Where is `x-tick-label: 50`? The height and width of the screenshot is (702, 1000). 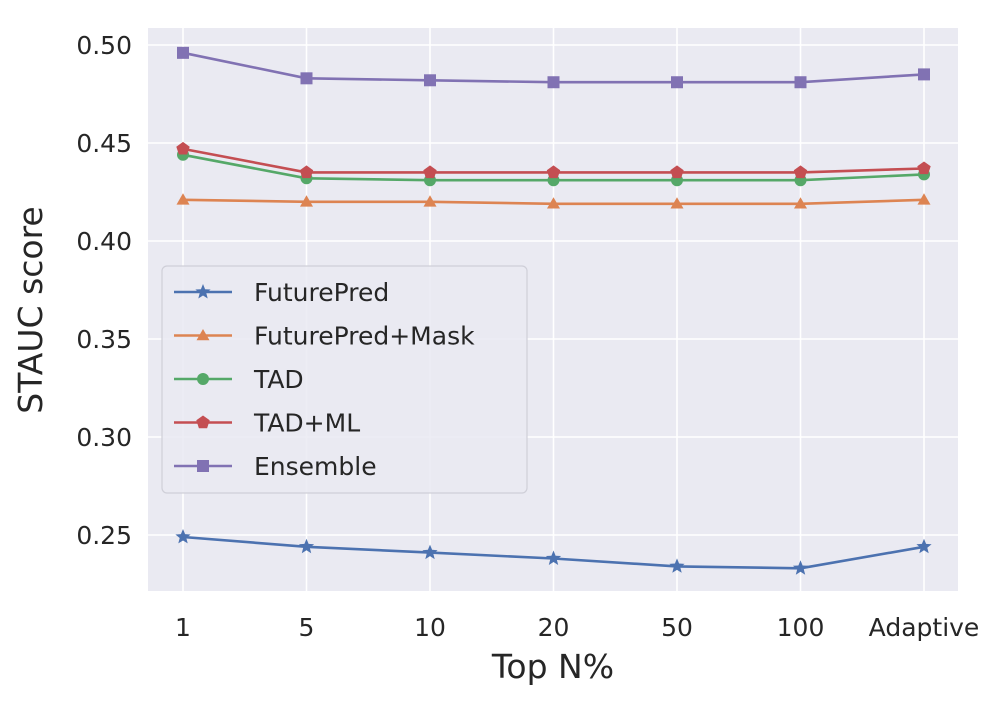 x-tick-label: 50 is located at coordinates (677, 627).